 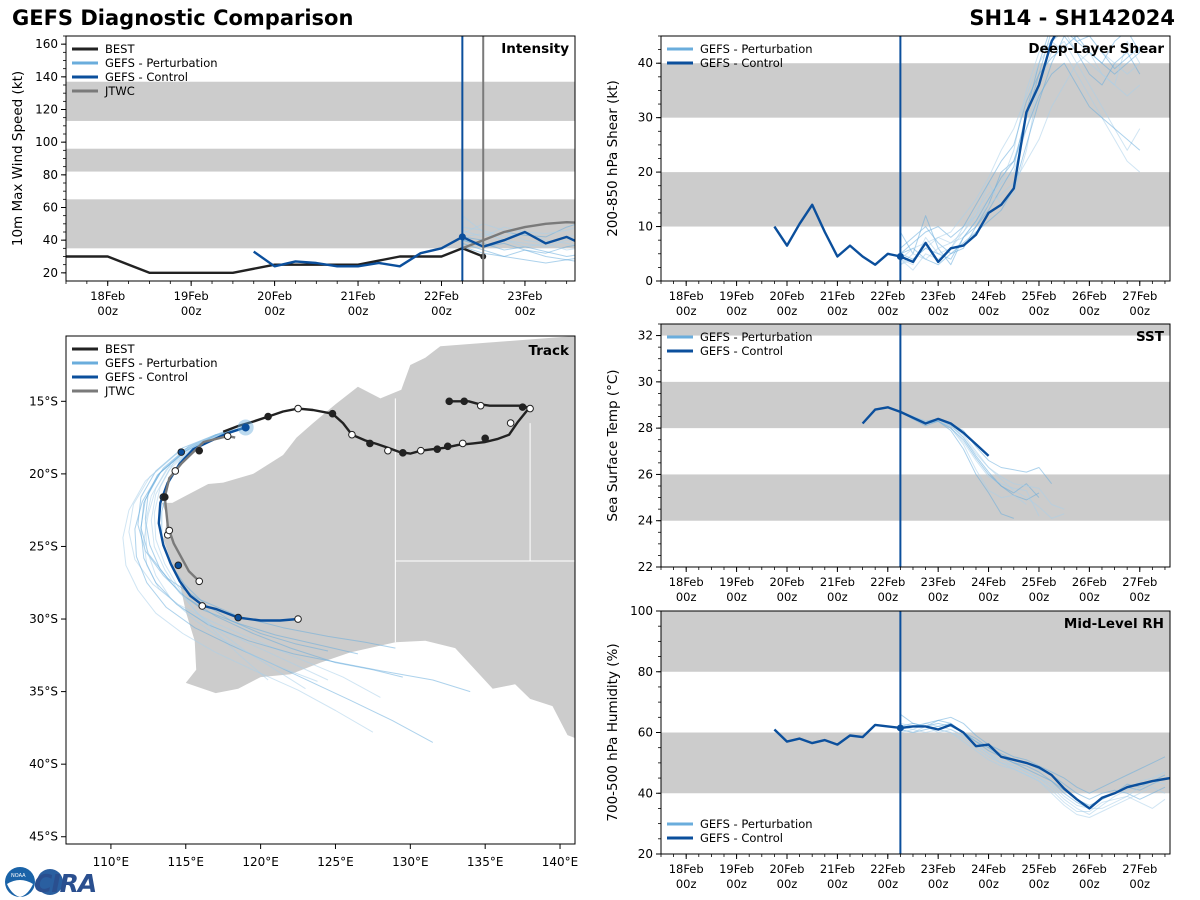 I want to click on shear-panel-title: Deep-Layer Shear, so click(x=1096, y=49).